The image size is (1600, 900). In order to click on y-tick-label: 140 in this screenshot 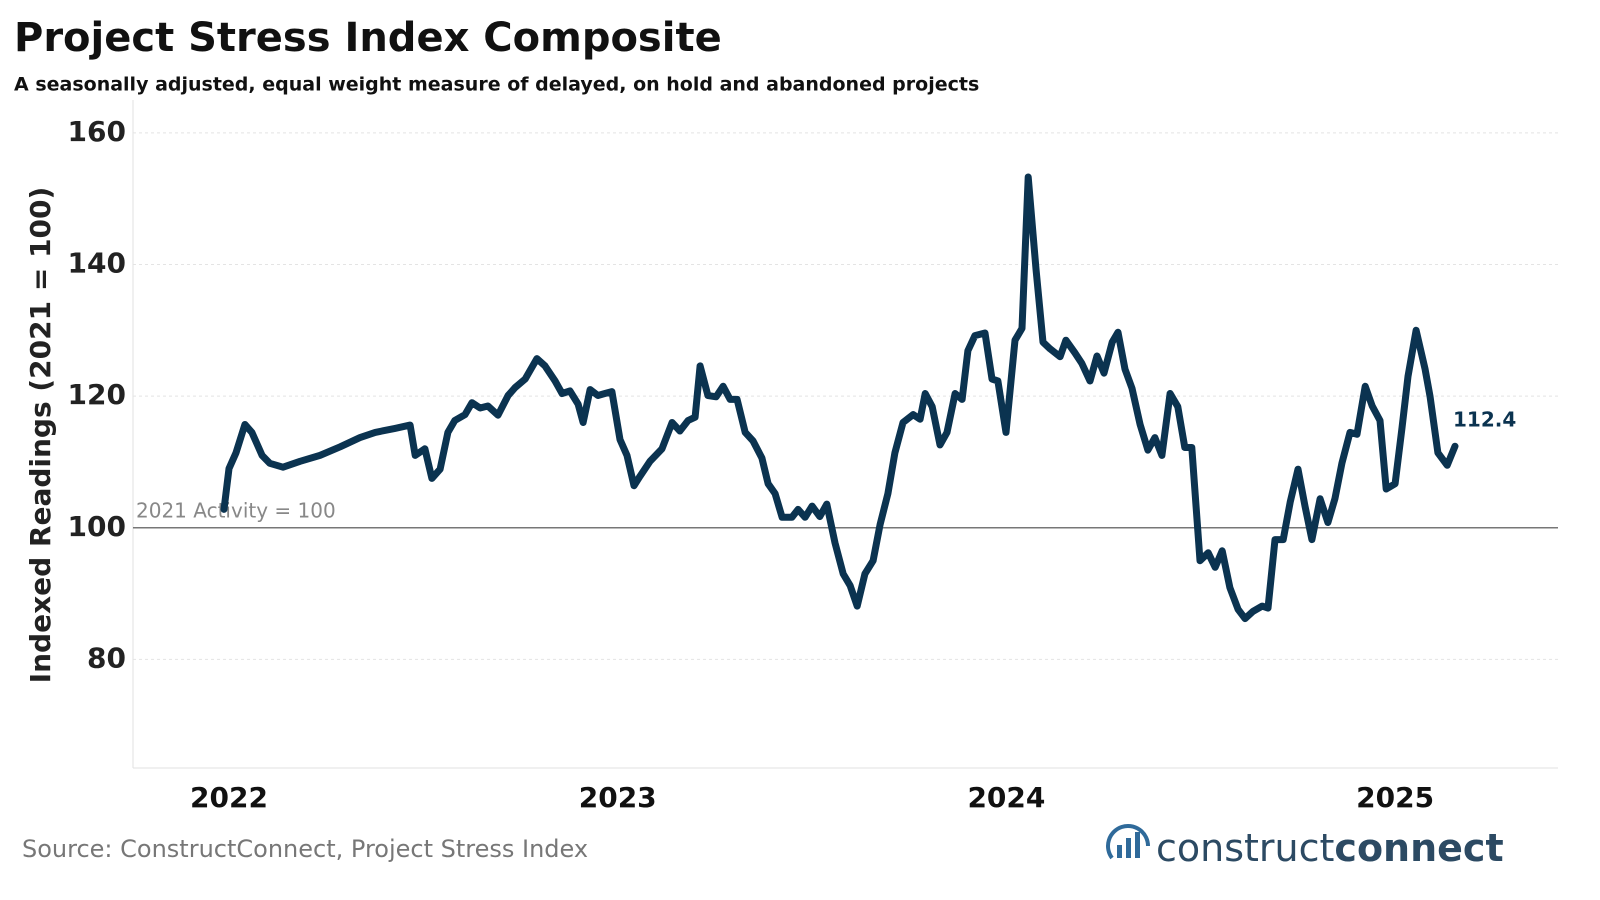, I will do `click(97, 263)`.